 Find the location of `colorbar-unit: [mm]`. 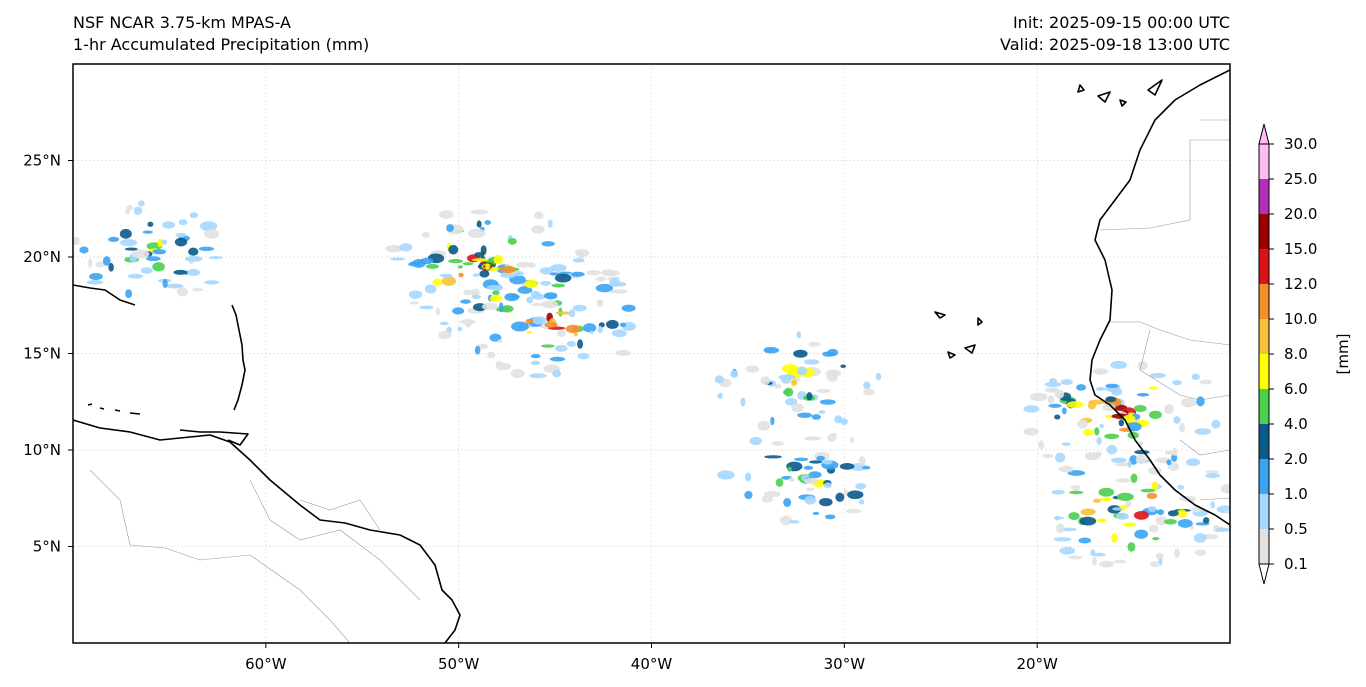

colorbar-unit: [mm] is located at coordinates (1343, 354).